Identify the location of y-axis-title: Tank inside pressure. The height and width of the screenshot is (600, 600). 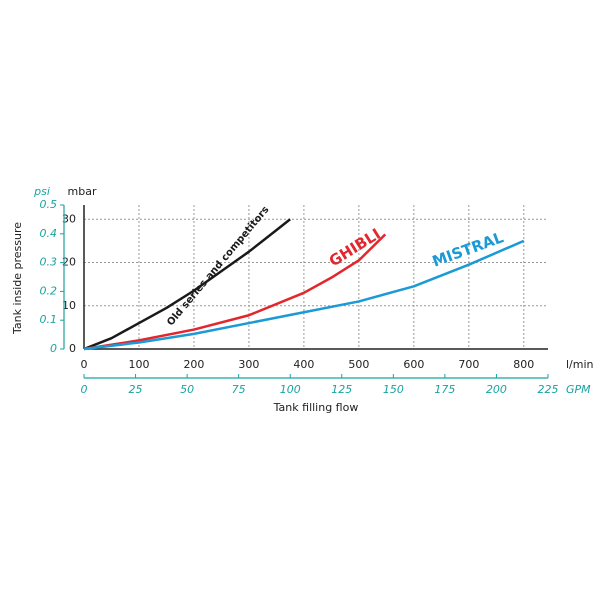
(17, 278).